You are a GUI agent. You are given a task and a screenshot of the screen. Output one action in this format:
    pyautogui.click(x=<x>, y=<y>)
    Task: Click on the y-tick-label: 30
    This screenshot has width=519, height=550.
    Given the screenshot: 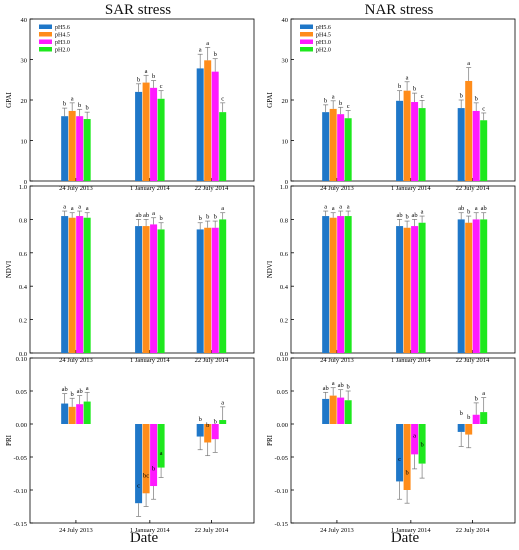 What is the action you would take?
    pyautogui.click(x=285, y=61)
    